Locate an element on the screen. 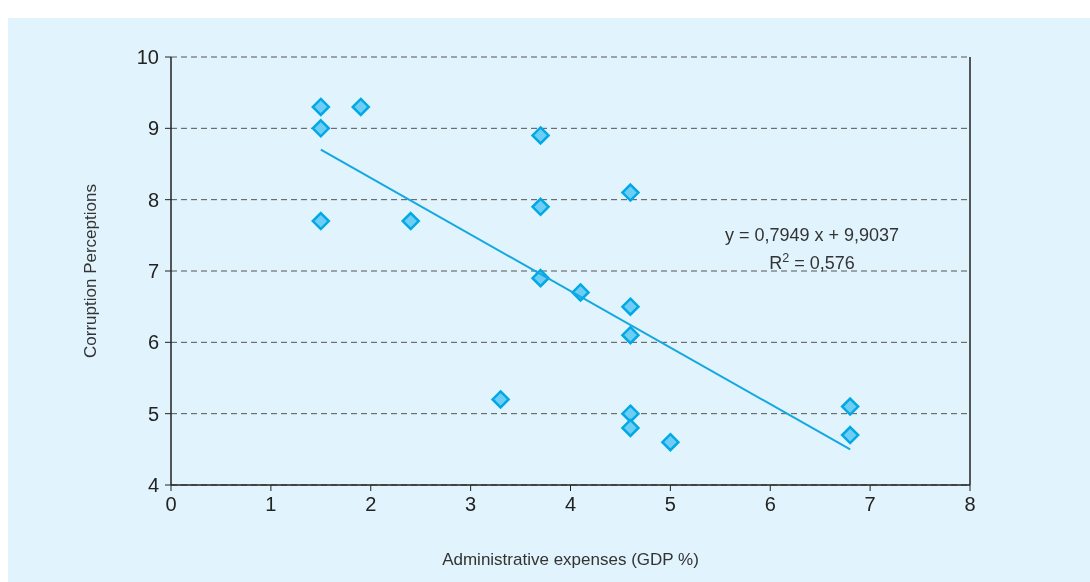 This screenshot has width=1090, height=582. annotation: R$^{2}$ = 0,576 is located at coordinates (812, 262).